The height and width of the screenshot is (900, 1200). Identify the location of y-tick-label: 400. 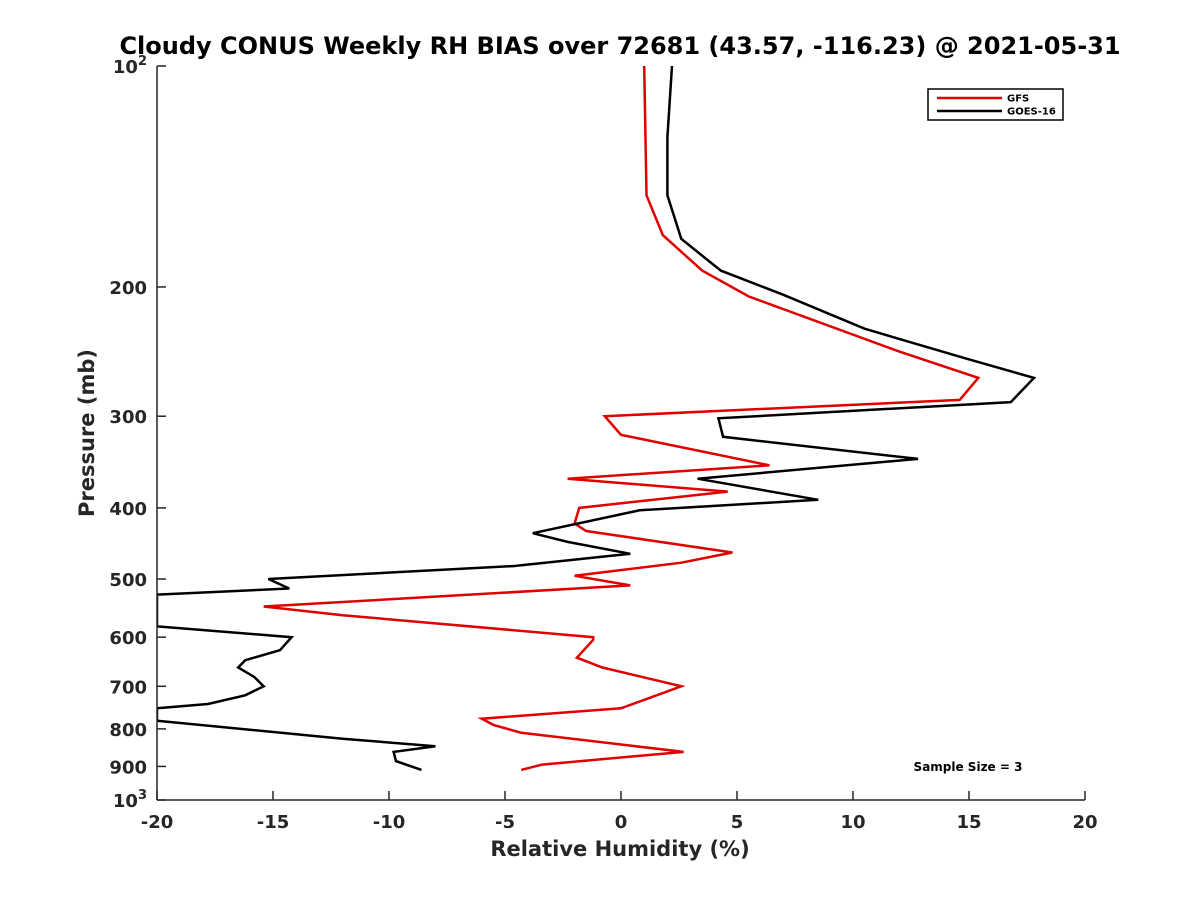
(128, 509).